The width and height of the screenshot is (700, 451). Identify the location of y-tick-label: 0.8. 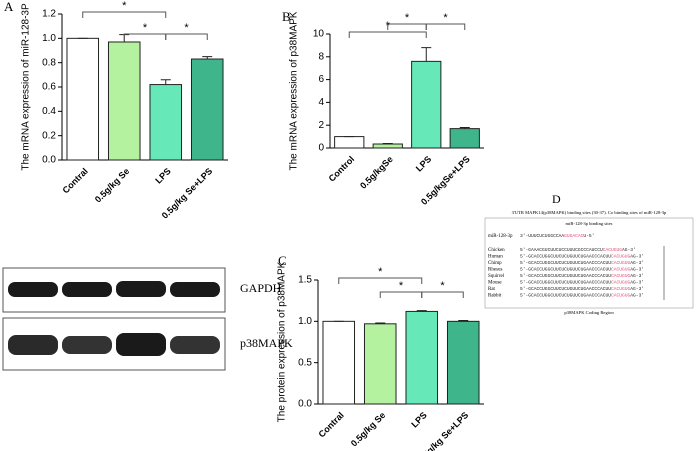
(49, 62).